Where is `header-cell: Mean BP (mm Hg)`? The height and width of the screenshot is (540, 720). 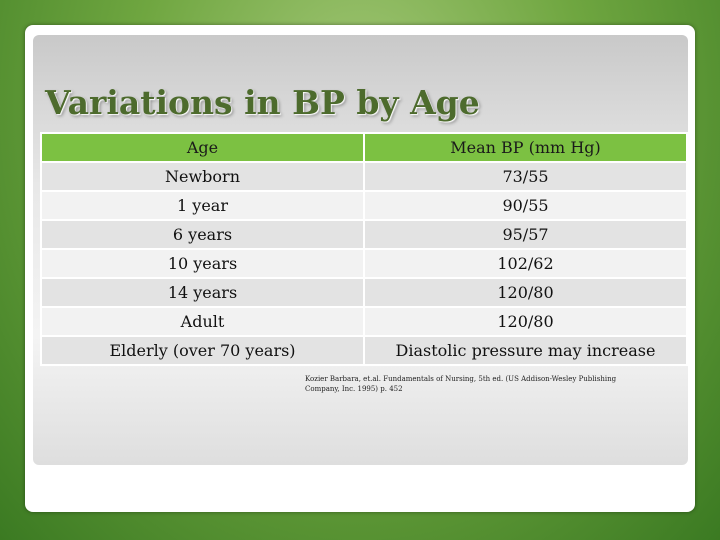
header-cell: Mean BP (mm Hg) is located at coordinates (525, 147).